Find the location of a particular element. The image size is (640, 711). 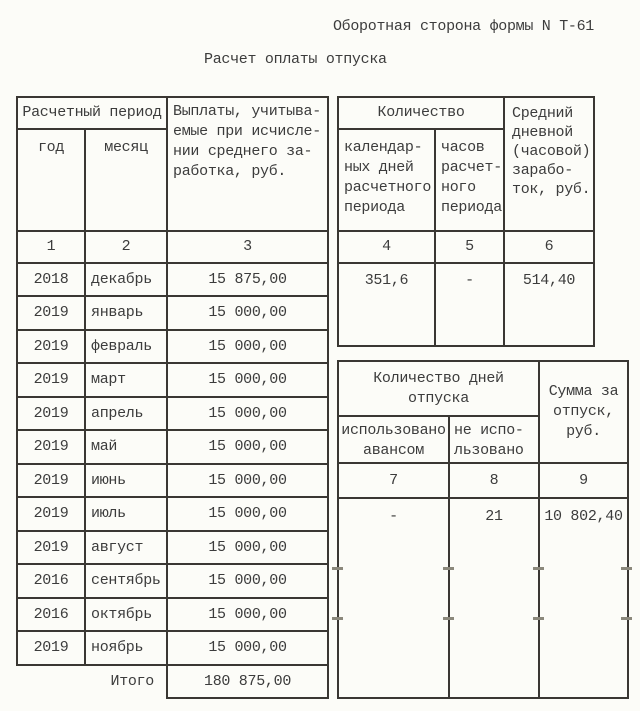

column-number-row: 4 5 6 is located at coordinates (466, 247).